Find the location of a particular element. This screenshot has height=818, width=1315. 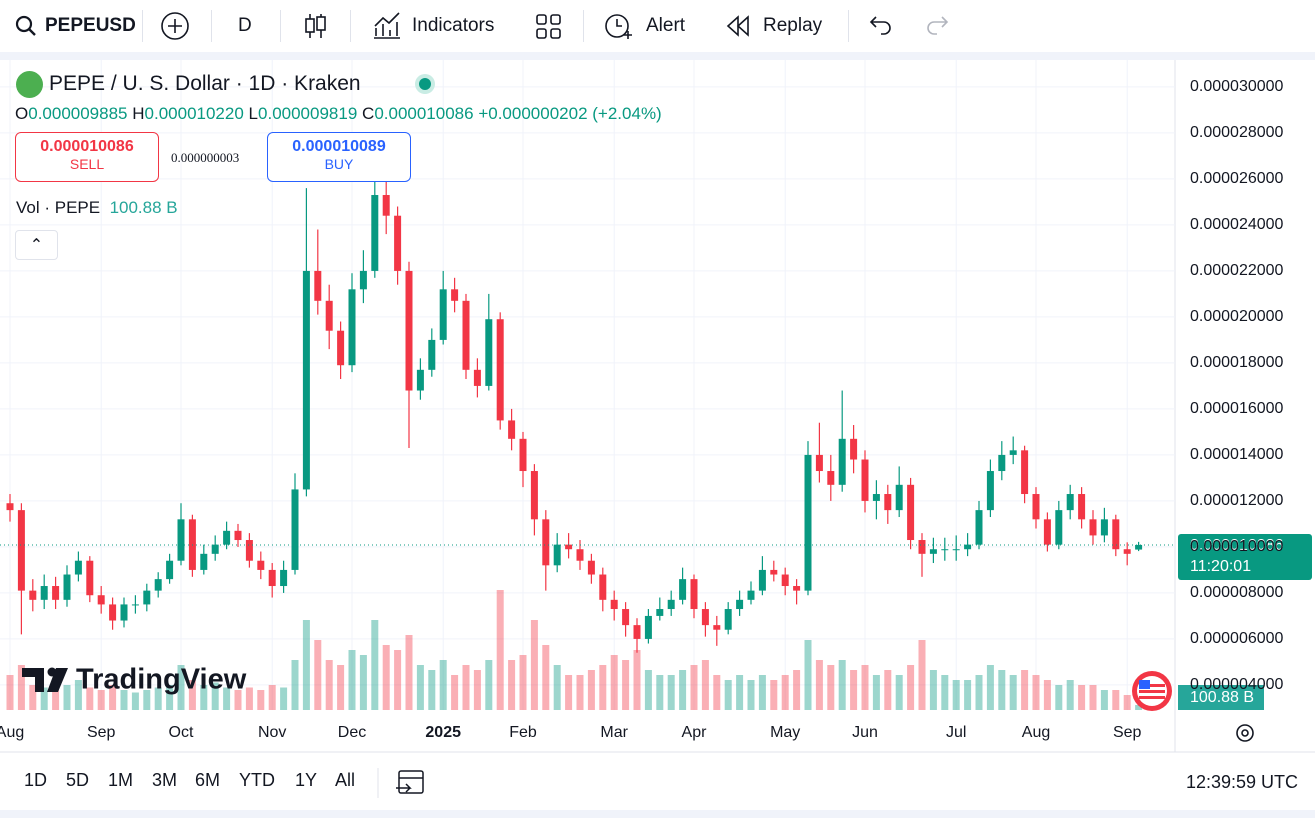

interval: D is located at coordinates (245, 25).